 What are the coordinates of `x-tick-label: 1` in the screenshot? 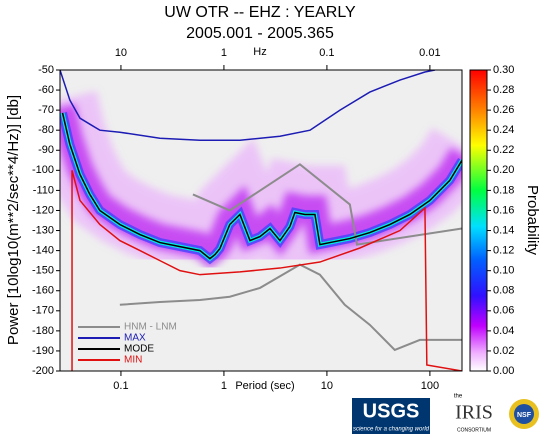 It's located at (224, 386).